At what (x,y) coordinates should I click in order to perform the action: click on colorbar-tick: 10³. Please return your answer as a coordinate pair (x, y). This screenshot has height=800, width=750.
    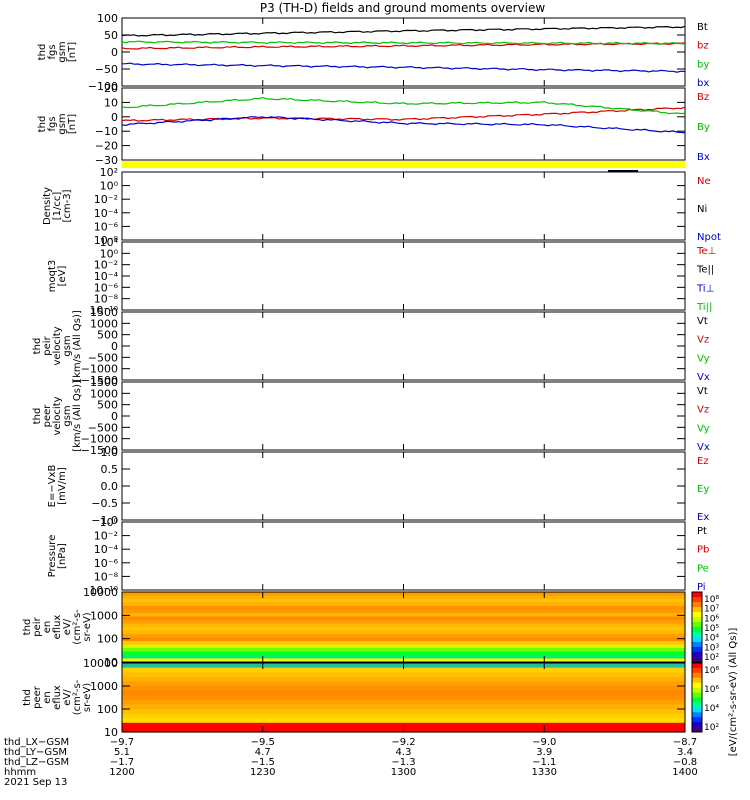
    Looking at the image, I should click on (711, 648).